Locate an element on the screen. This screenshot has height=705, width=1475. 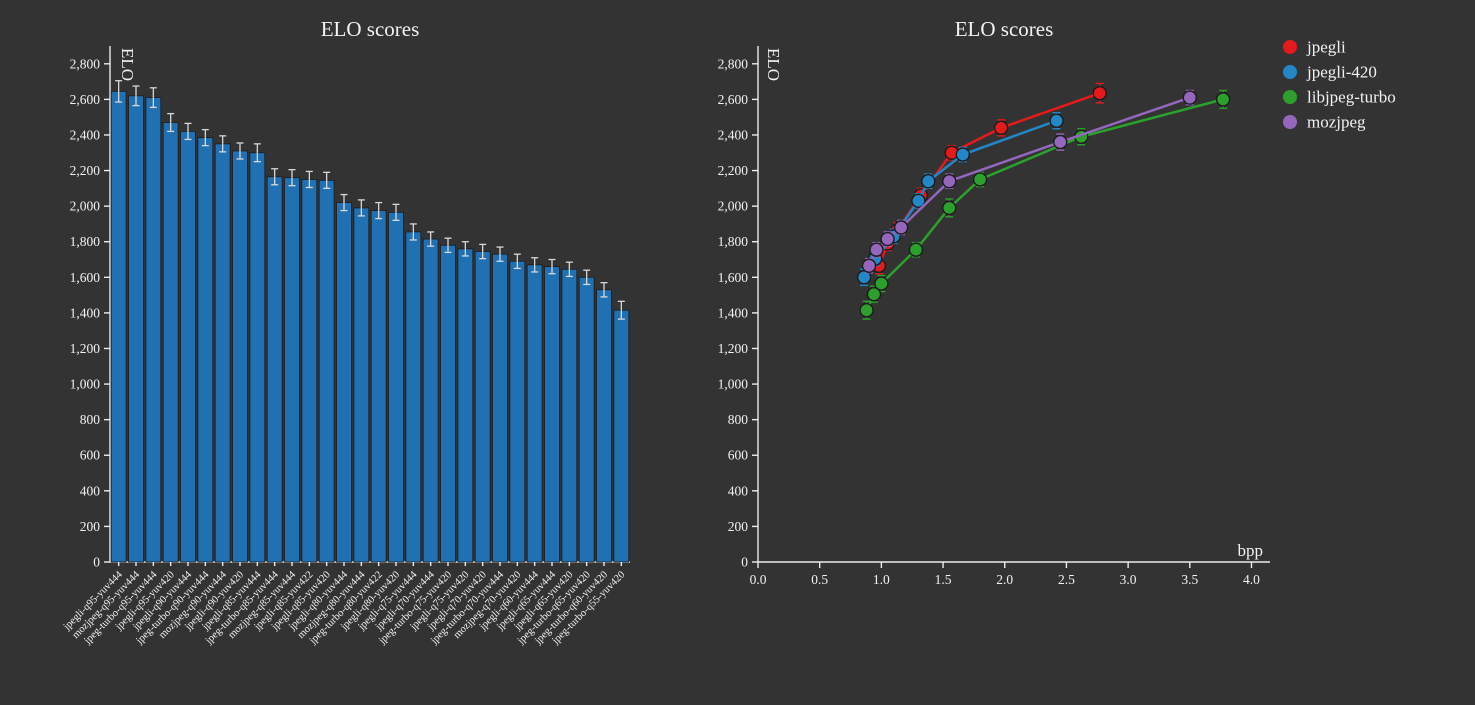
x-tick-label: 3.5 is located at coordinates (1189, 579).